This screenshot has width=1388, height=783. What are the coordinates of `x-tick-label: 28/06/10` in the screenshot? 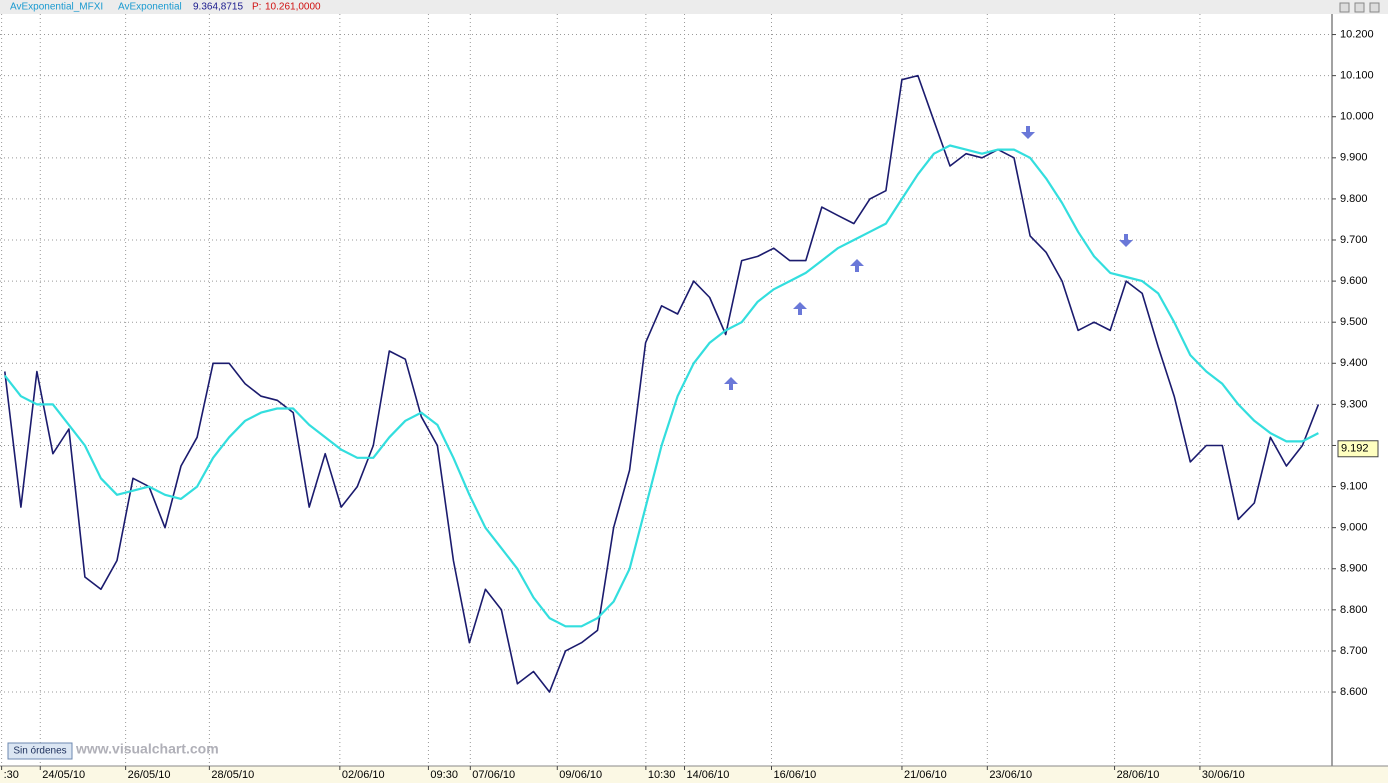 It's located at (1138, 775).